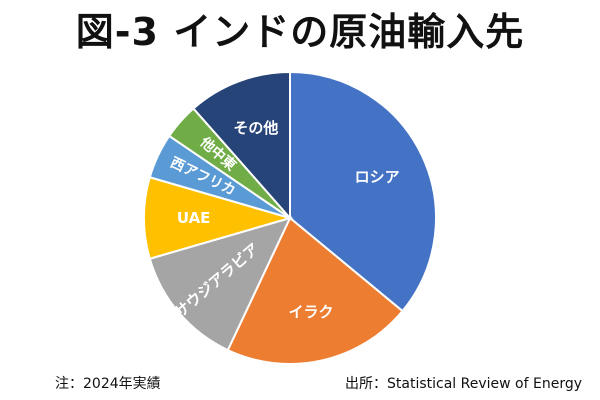 The width and height of the screenshot is (600, 400). I want to click on pie-slice-iraq, so click(315, 290).